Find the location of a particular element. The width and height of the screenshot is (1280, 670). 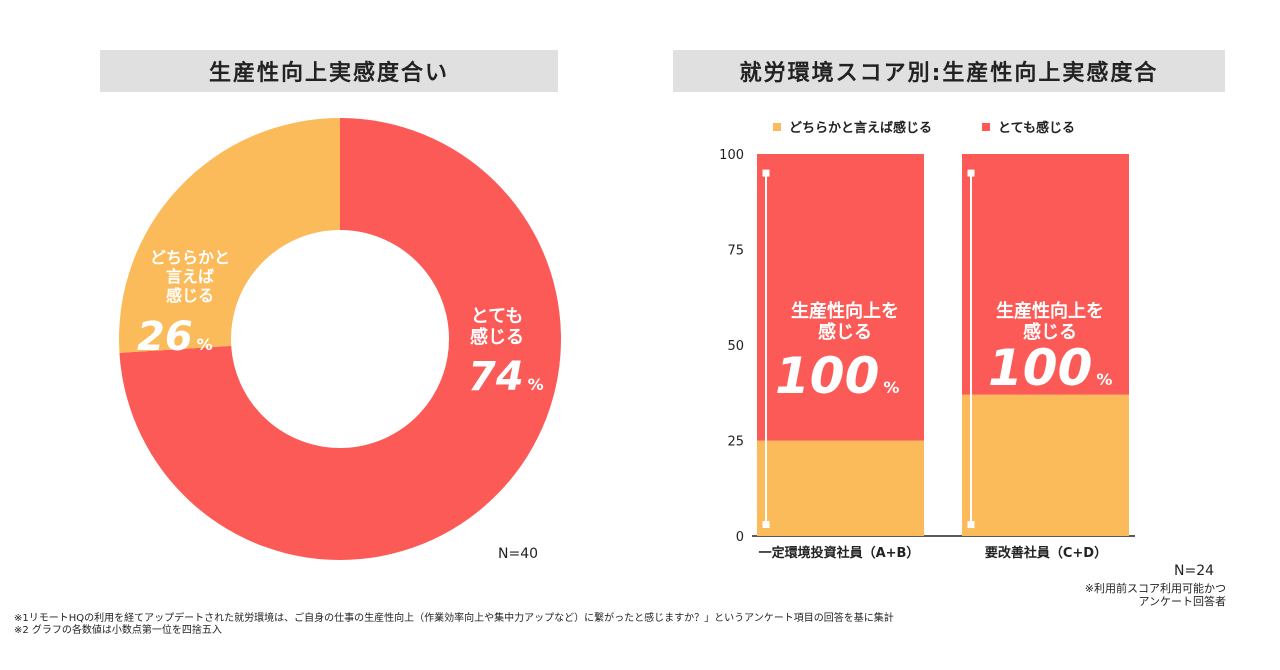

bar-annotation-cd-line1: 生産性向上を is located at coordinates (1050, 311).